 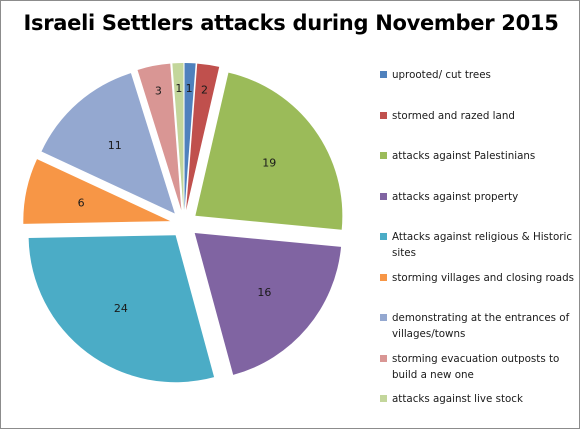 I want to click on legend-label: storming villages and closing roads, so click(x=483, y=277).